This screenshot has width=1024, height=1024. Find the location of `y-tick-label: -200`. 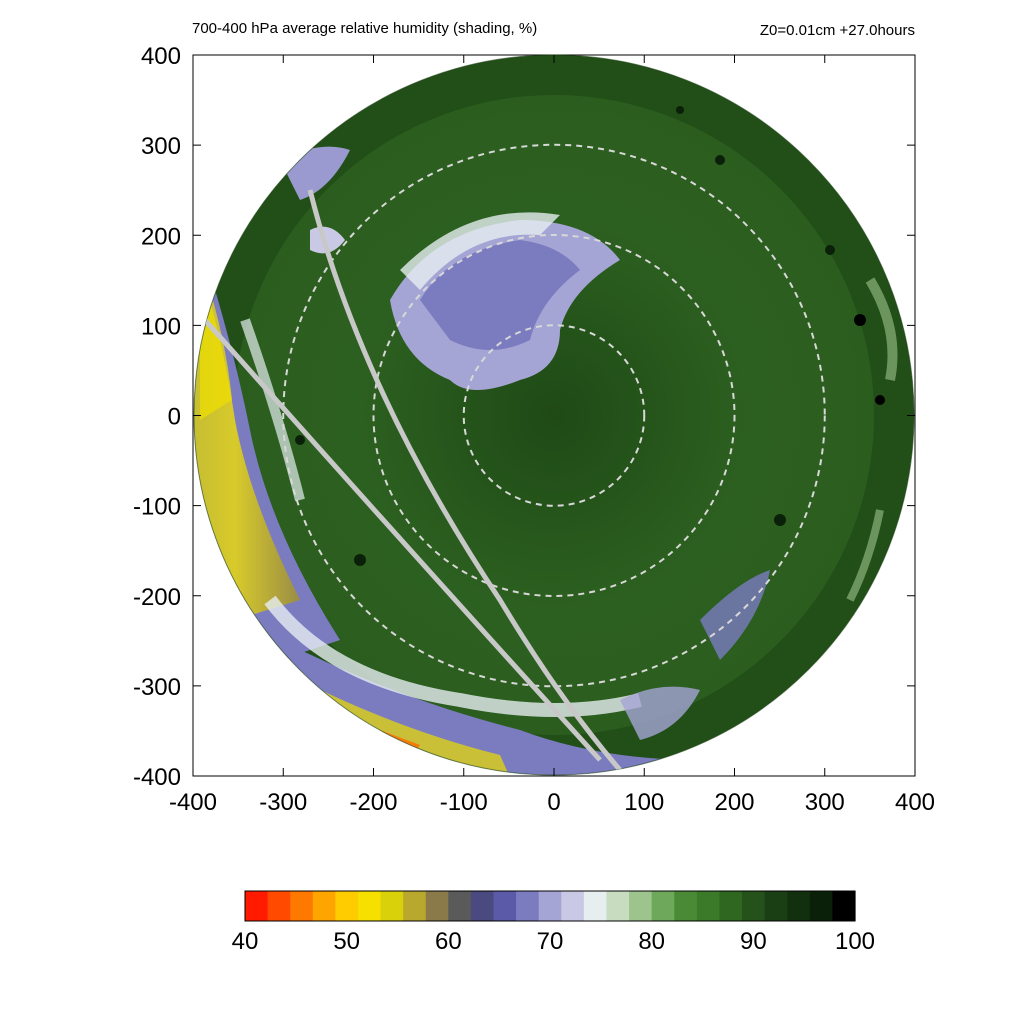

y-tick-label: -200 is located at coordinates (157, 597).